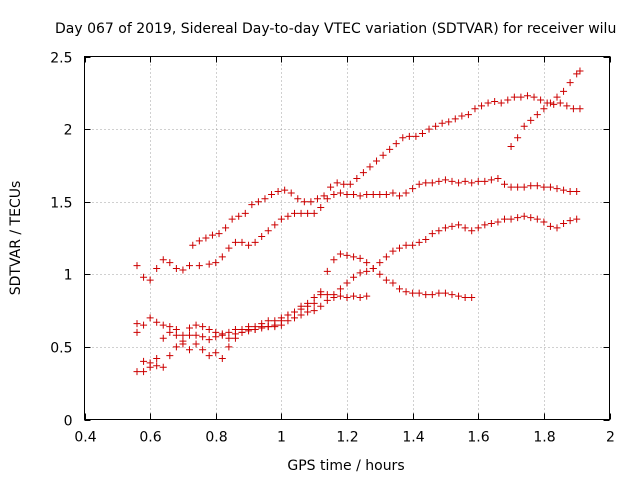 This screenshot has height=480, width=640. I want to click on x-tick-label: 1.2, so click(347, 438).